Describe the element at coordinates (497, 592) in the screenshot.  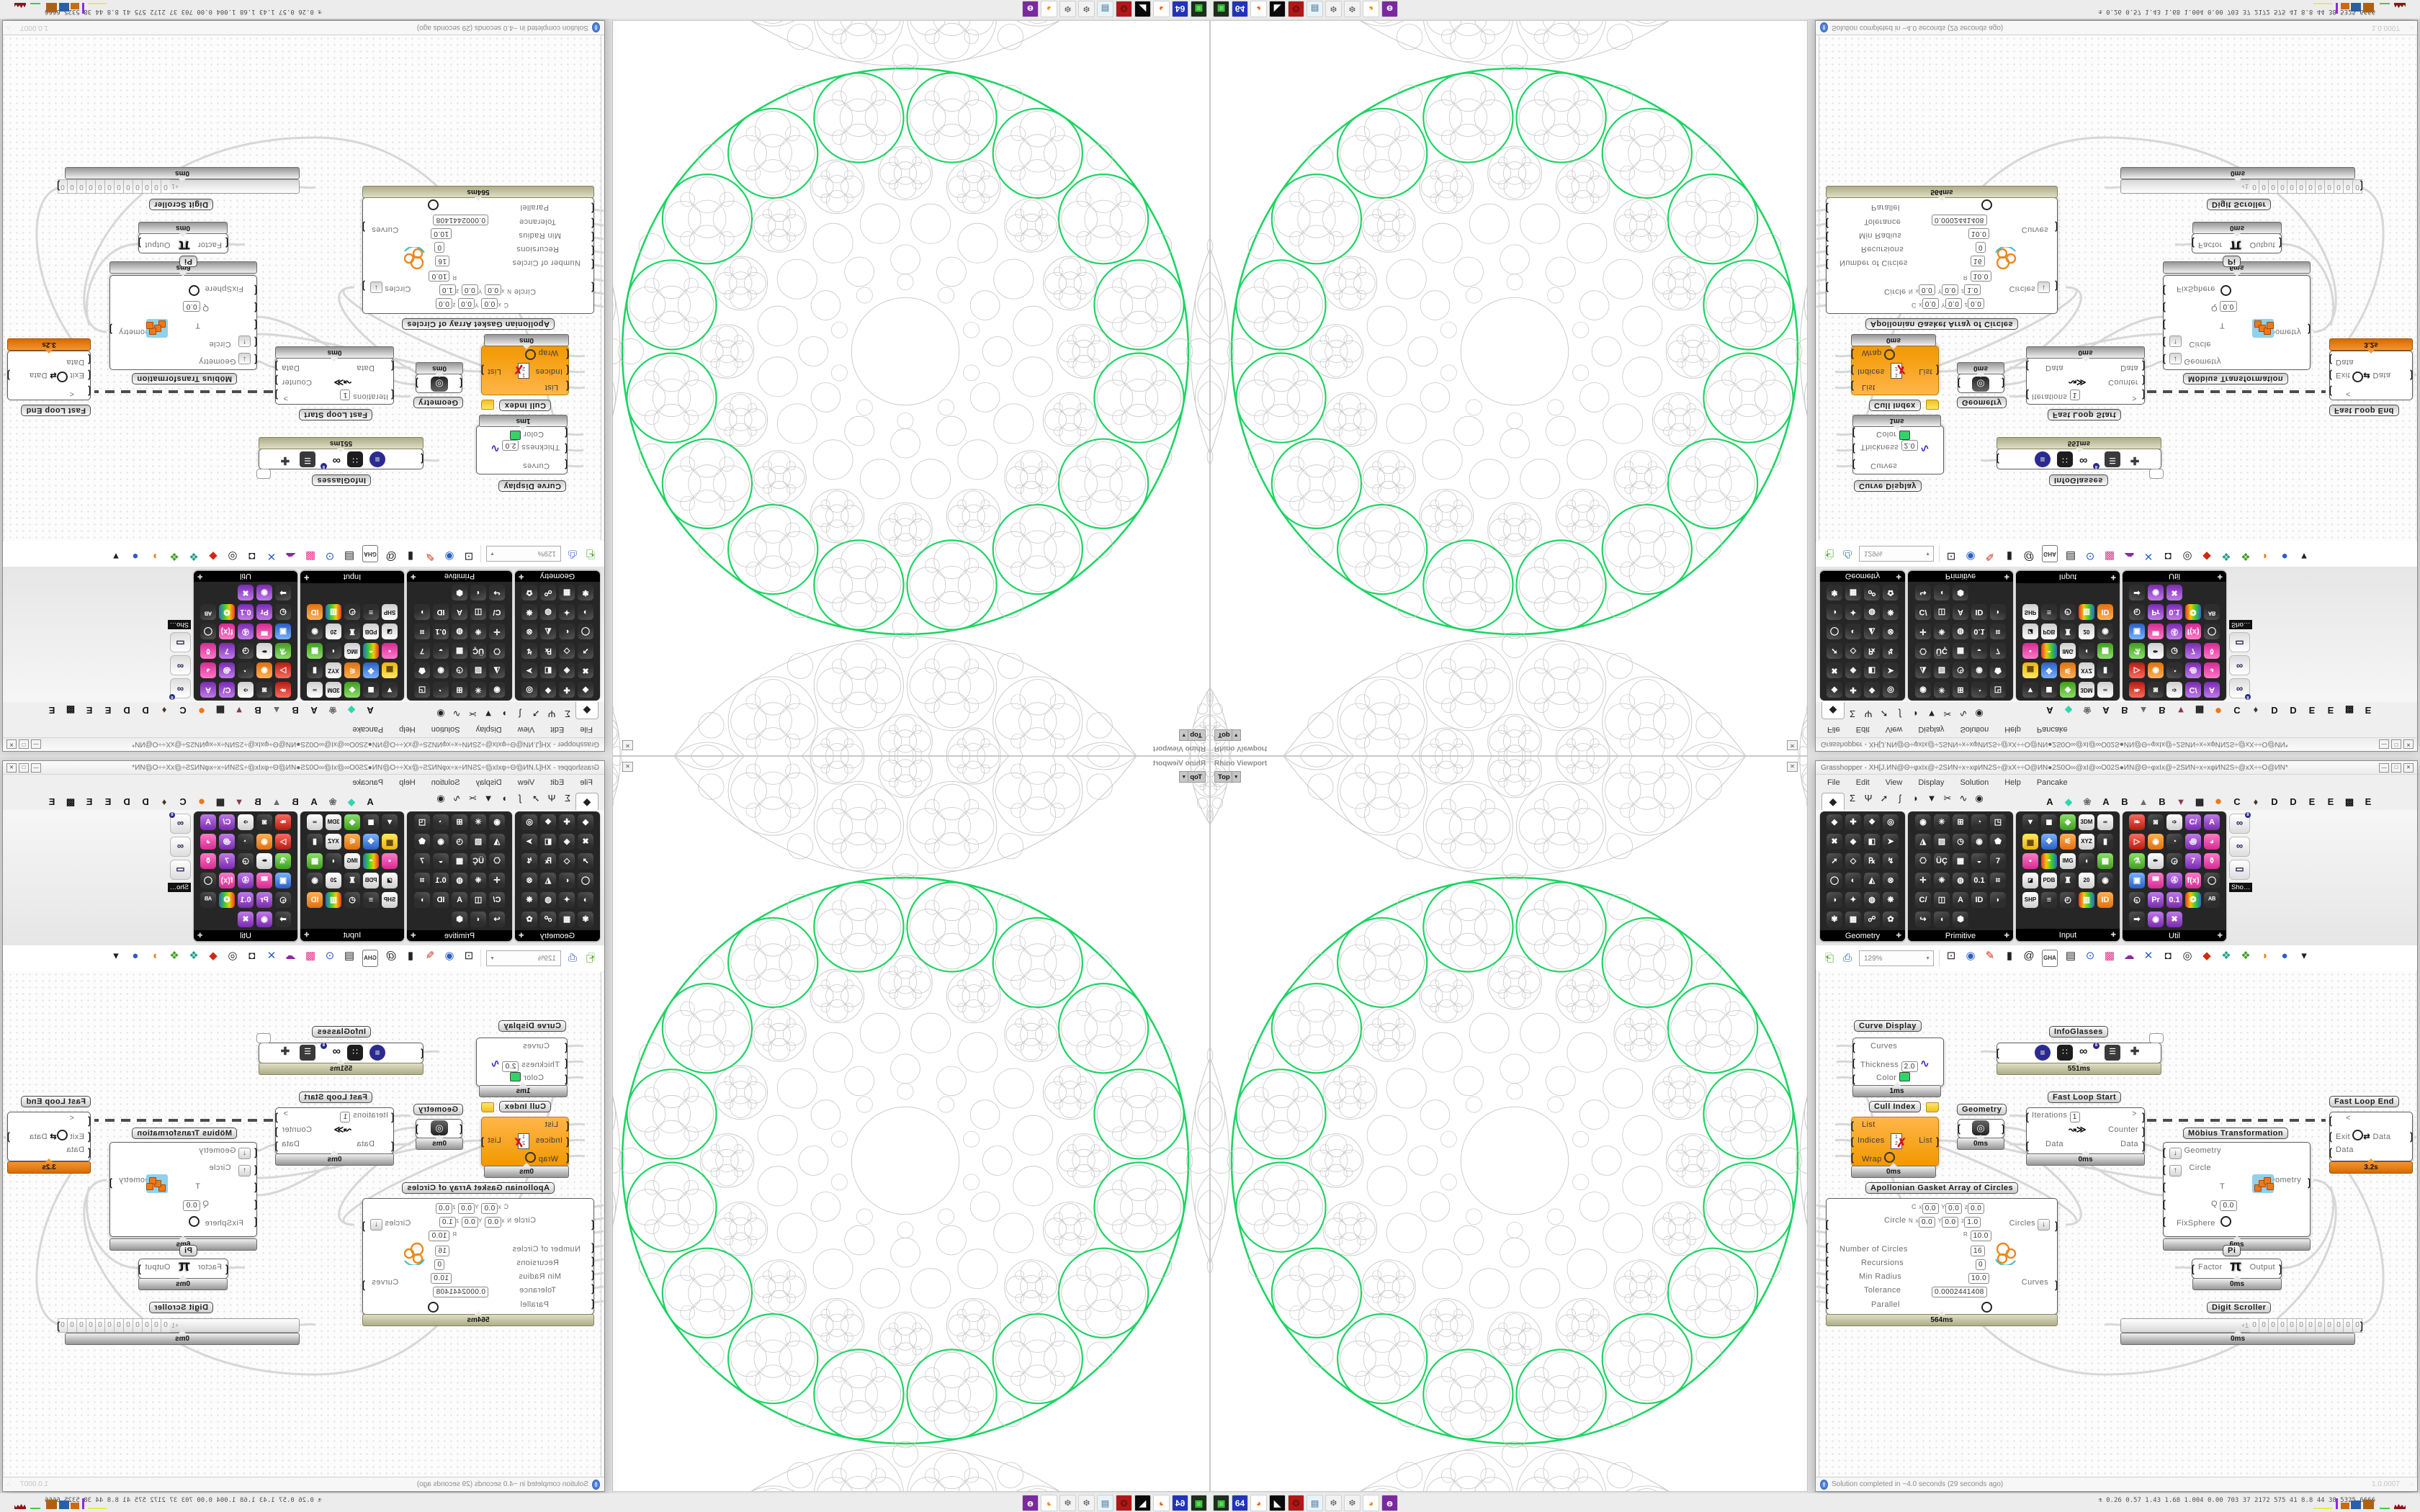
I see `component-icon: ↪` at that location.